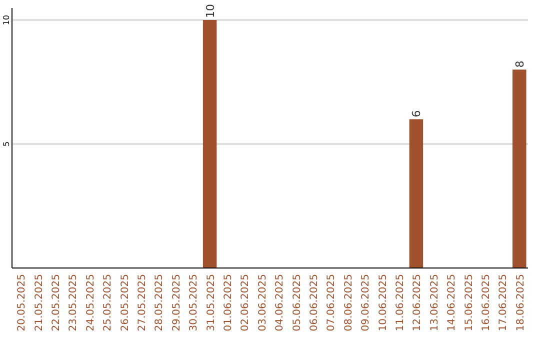  Describe the element at coordinates (348, 303) in the screenshot. I see `x-tick-label: 08.06.2025` at that location.